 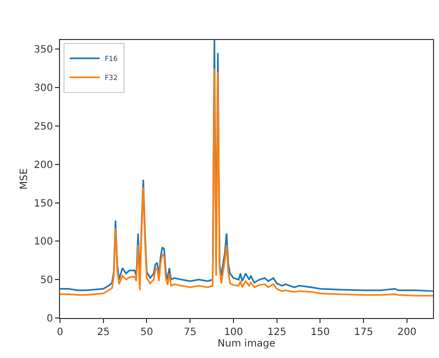 I want to click on y-axis-title: MSE, so click(x=24, y=179).